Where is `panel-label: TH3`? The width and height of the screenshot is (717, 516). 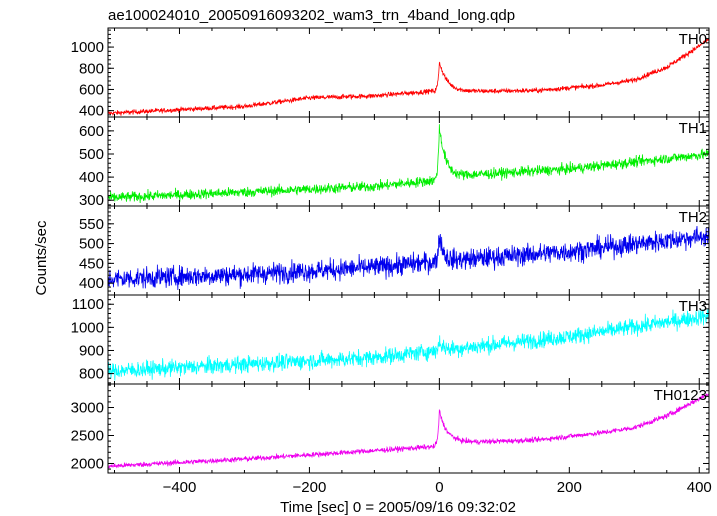 panel-label: TH3 is located at coordinates (693, 306).